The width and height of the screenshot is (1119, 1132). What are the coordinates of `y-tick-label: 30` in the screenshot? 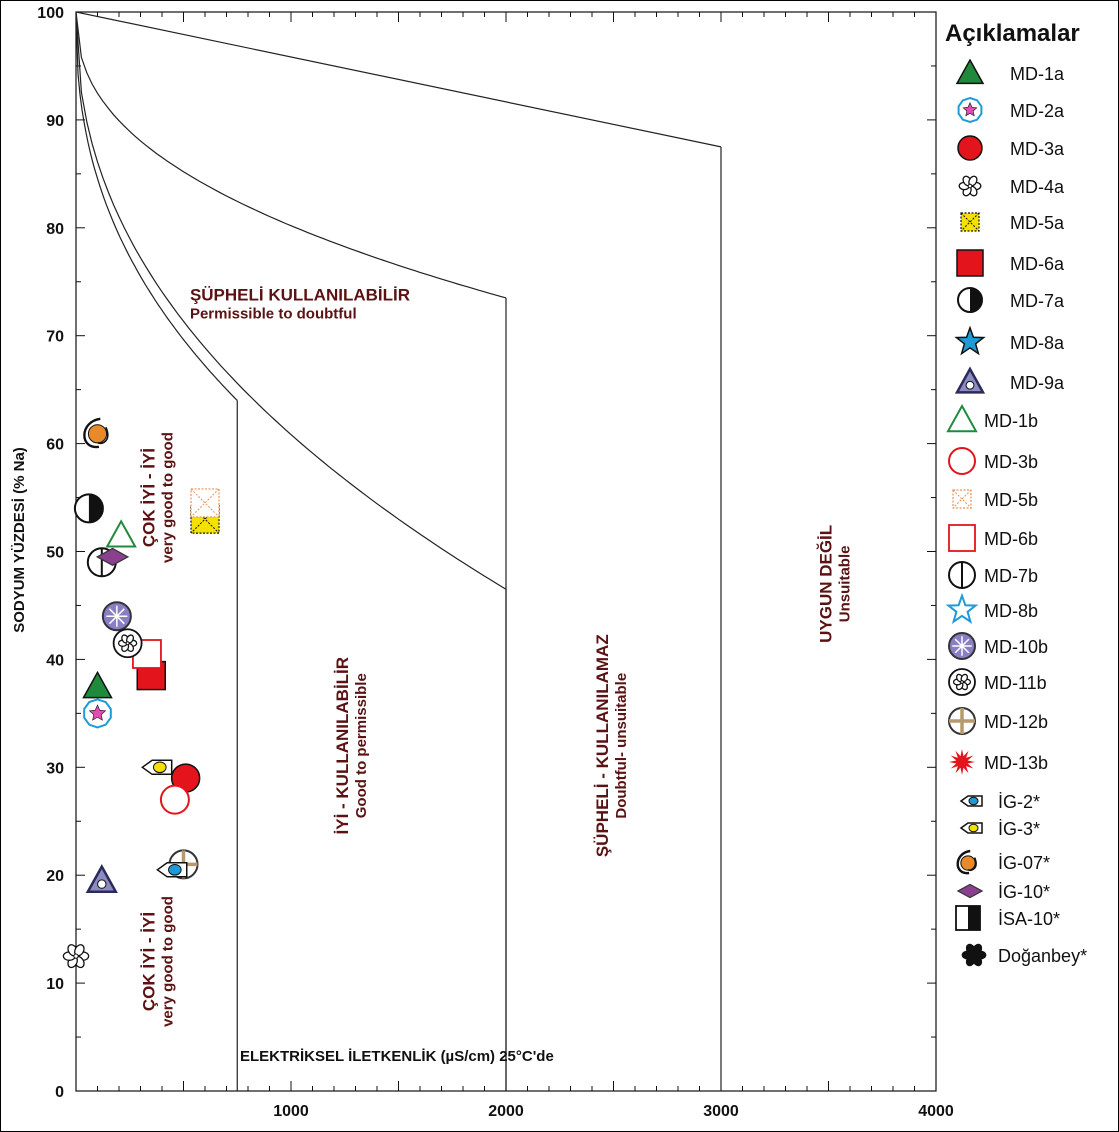 It's located at (55, 768).